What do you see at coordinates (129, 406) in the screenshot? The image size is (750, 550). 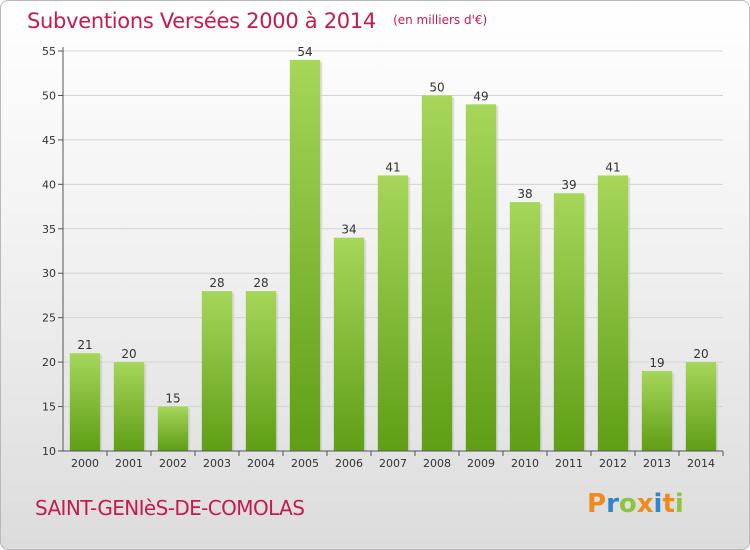 I see `bar-2001` at bounding box center [129, 406].